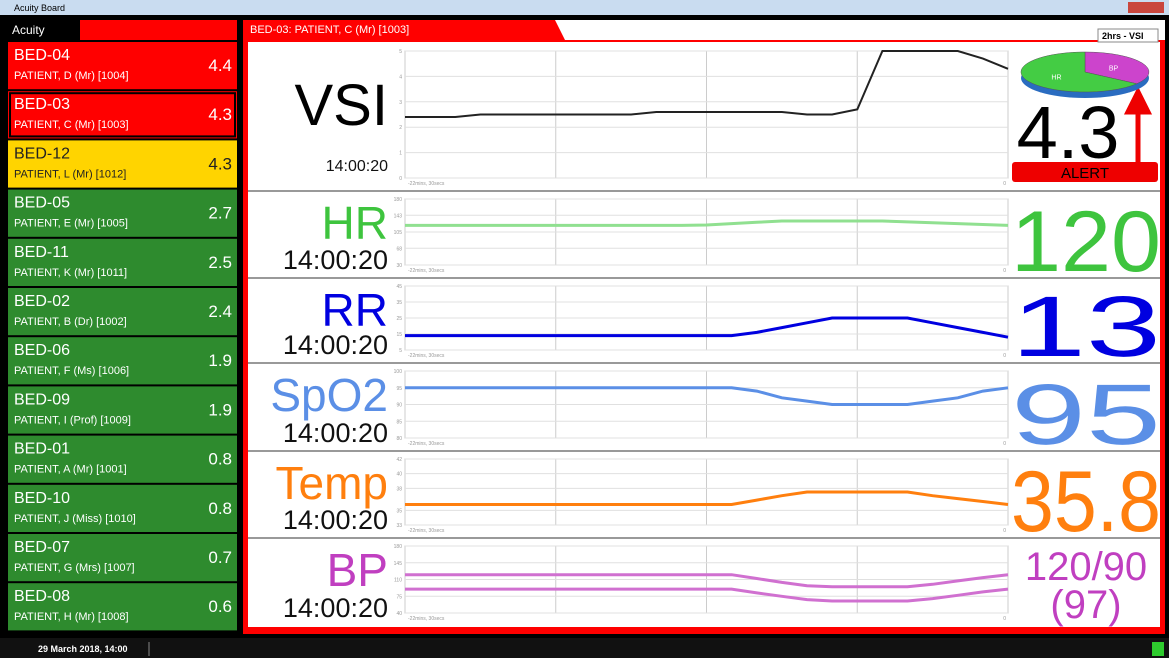 Image resolution: width=1169 pixels, height=658 pixels. Describe the element at coordinates (42, 104) in the screenshot. I see `bed-name: BED-03` at that location.